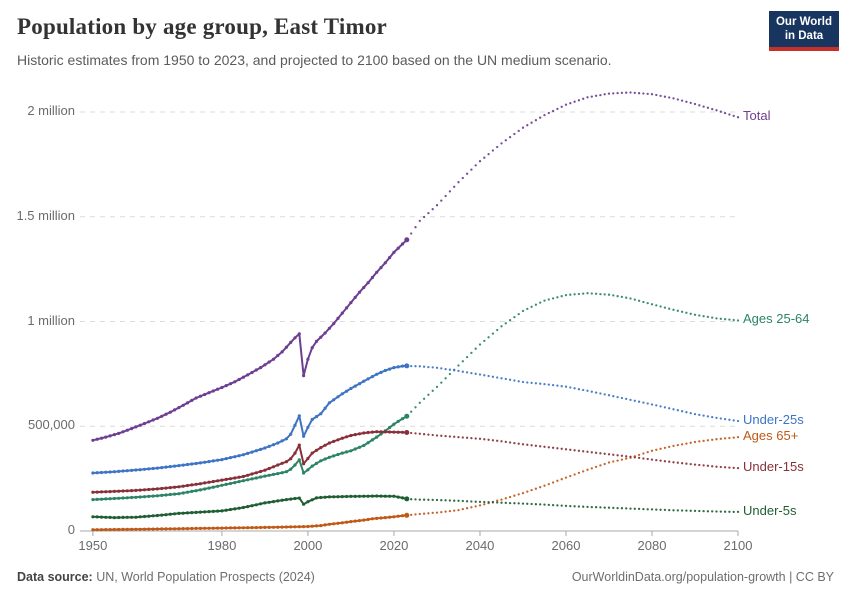 The height and width of the screenshot is (600, 850). I want to click on series-under-15s, so click(415, 462).